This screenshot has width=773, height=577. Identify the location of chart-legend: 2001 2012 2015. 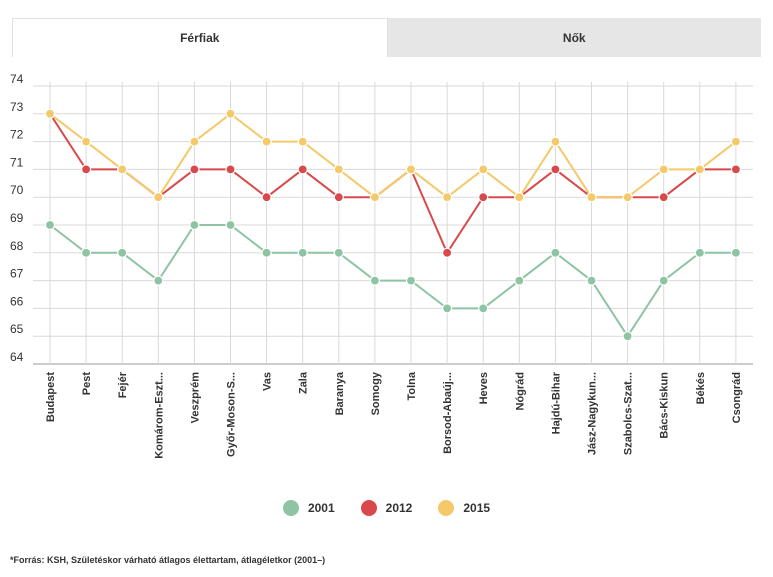
(386, 508).